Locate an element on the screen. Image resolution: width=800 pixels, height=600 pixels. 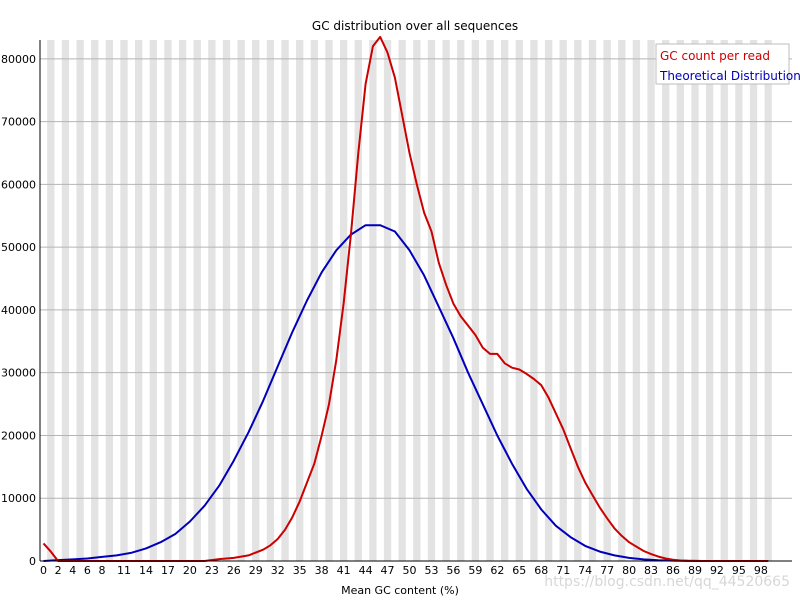
x-tick-label: 32 is located at coordinates (278, 570).